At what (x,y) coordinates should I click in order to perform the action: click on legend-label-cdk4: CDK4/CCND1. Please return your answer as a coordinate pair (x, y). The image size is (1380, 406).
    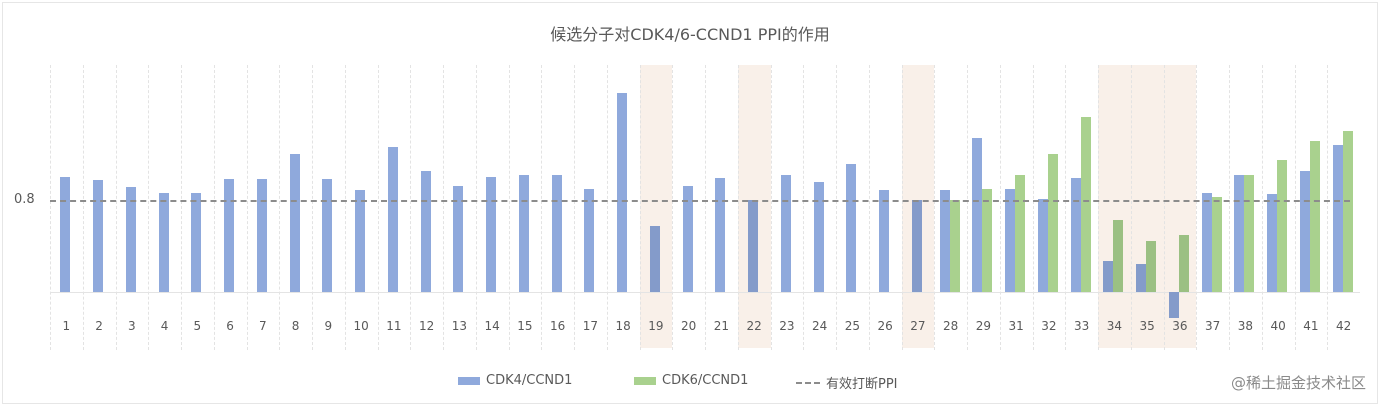
    Looking at the image, I should click on (529, 380).